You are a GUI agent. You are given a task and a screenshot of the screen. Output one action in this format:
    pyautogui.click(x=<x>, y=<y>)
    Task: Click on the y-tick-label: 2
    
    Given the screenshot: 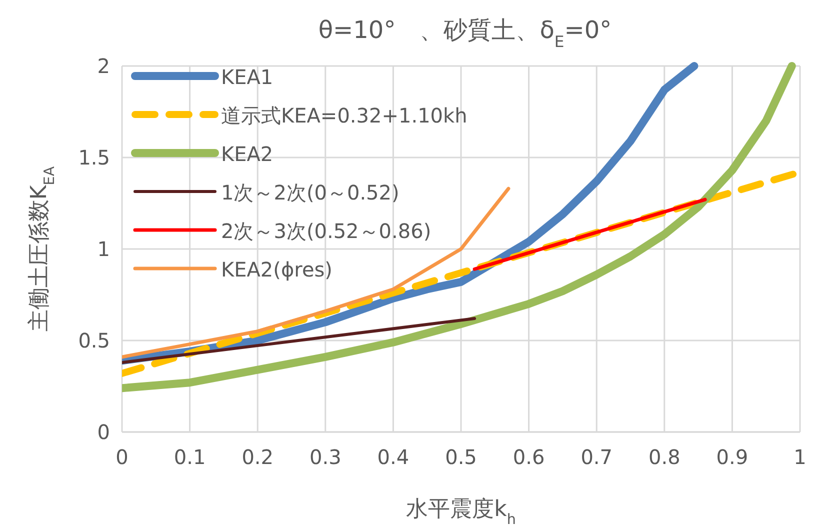 What is the action you would take?
    pyautogui.click(x=103, y=66)
    